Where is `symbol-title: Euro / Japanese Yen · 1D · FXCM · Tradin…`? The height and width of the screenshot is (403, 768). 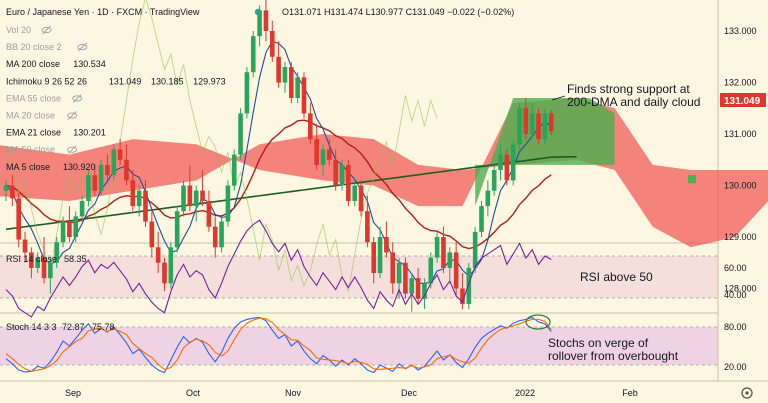
symbol-title: Euro / Japanese Yen · 1D · FXCM · Tradin… is located at coordinates (103, 12).